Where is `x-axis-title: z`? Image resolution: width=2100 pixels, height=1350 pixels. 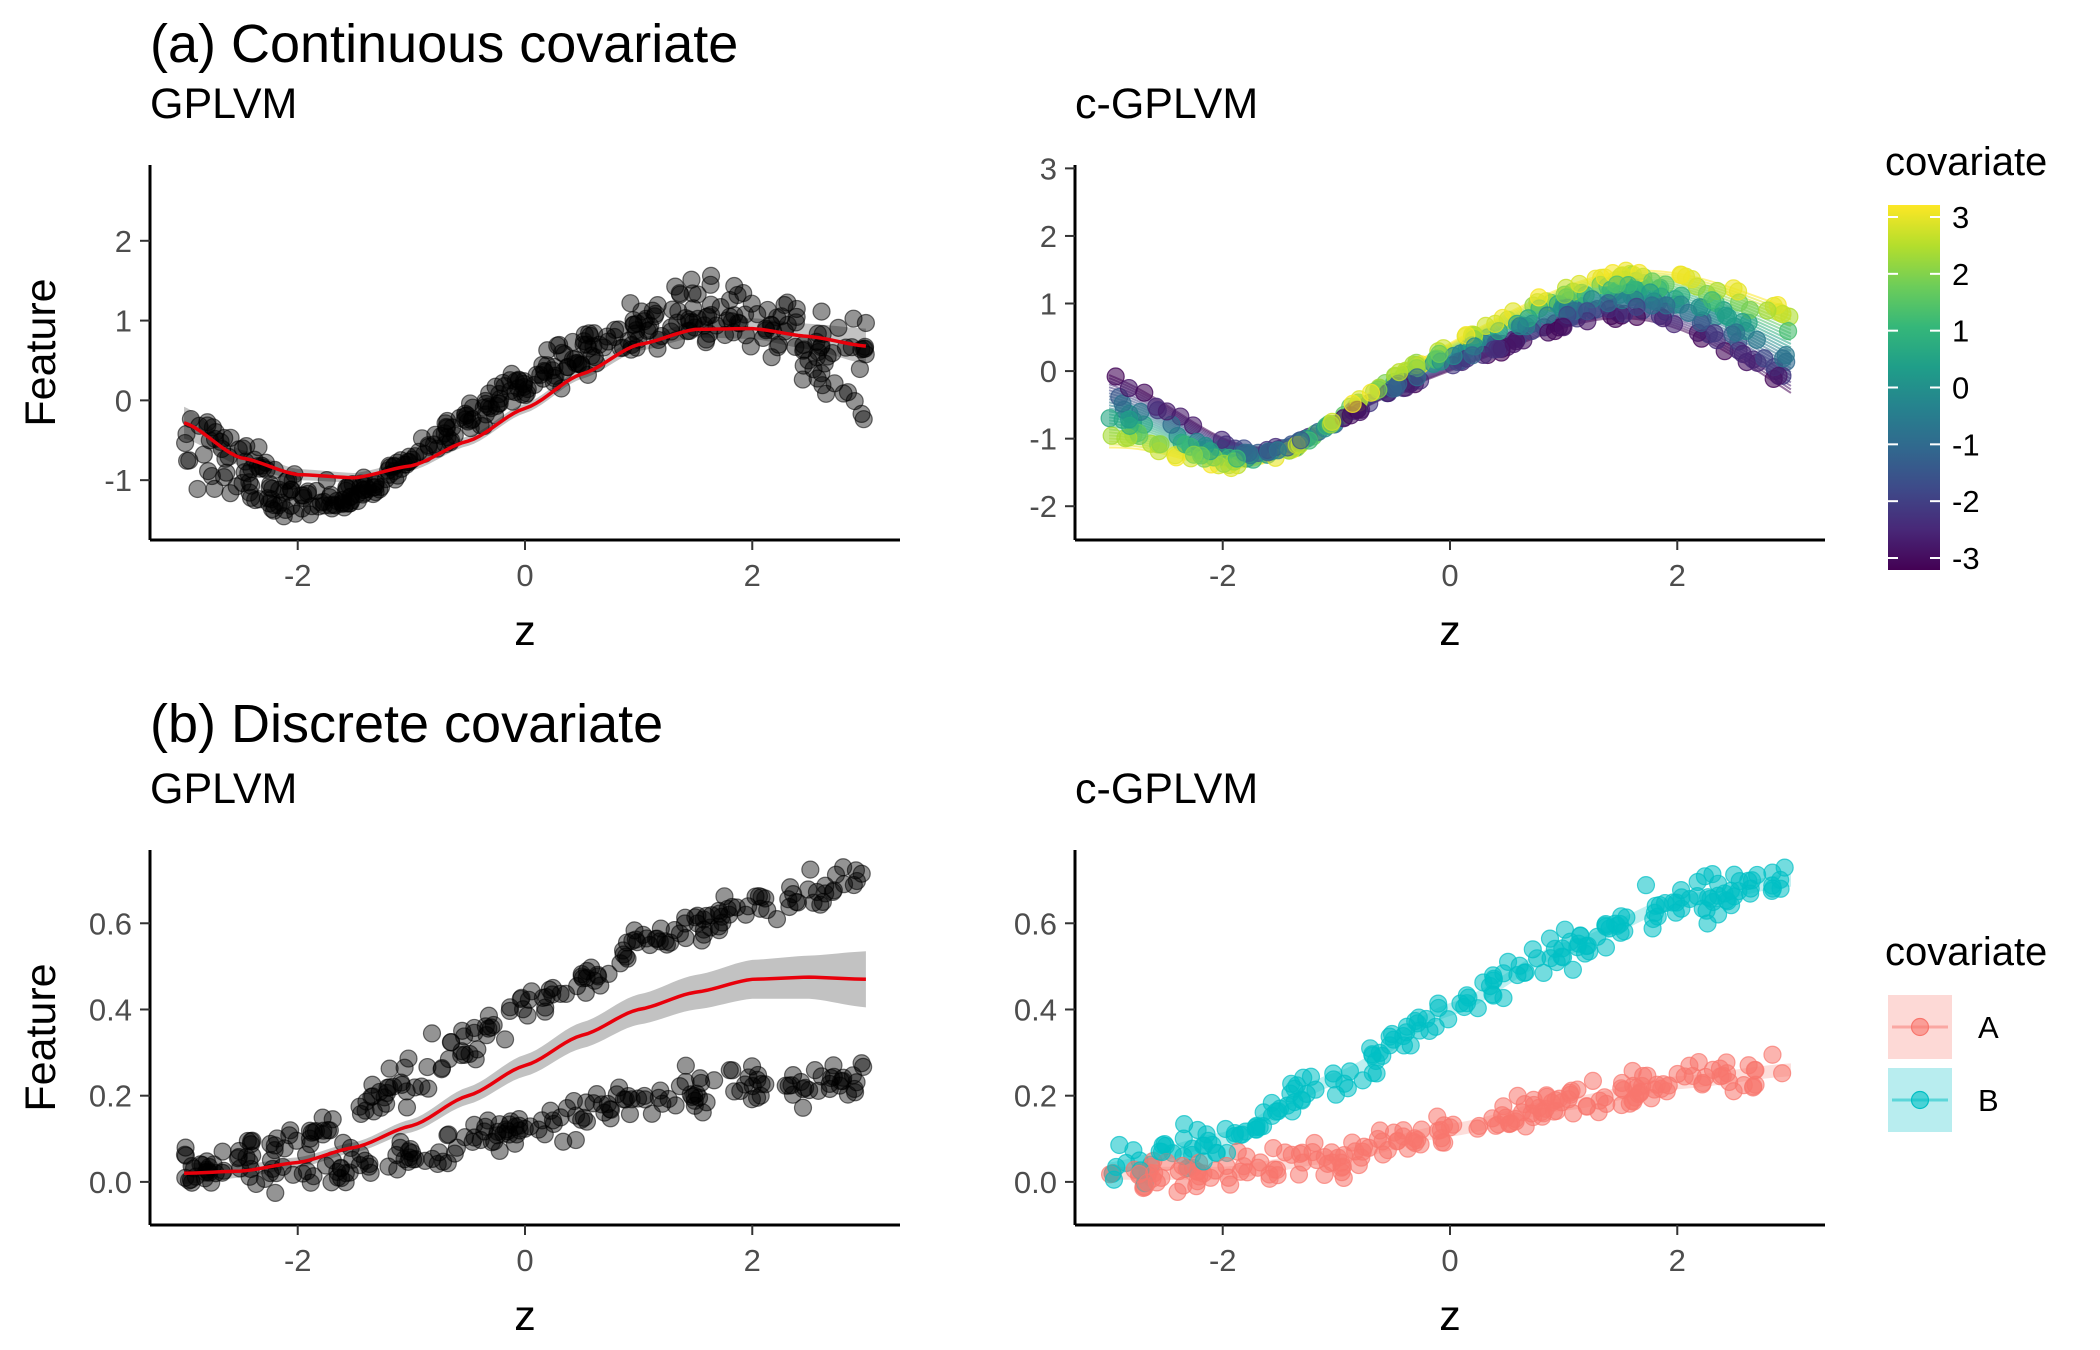 x-axis-title: z is located at coordinates (1450, 631).